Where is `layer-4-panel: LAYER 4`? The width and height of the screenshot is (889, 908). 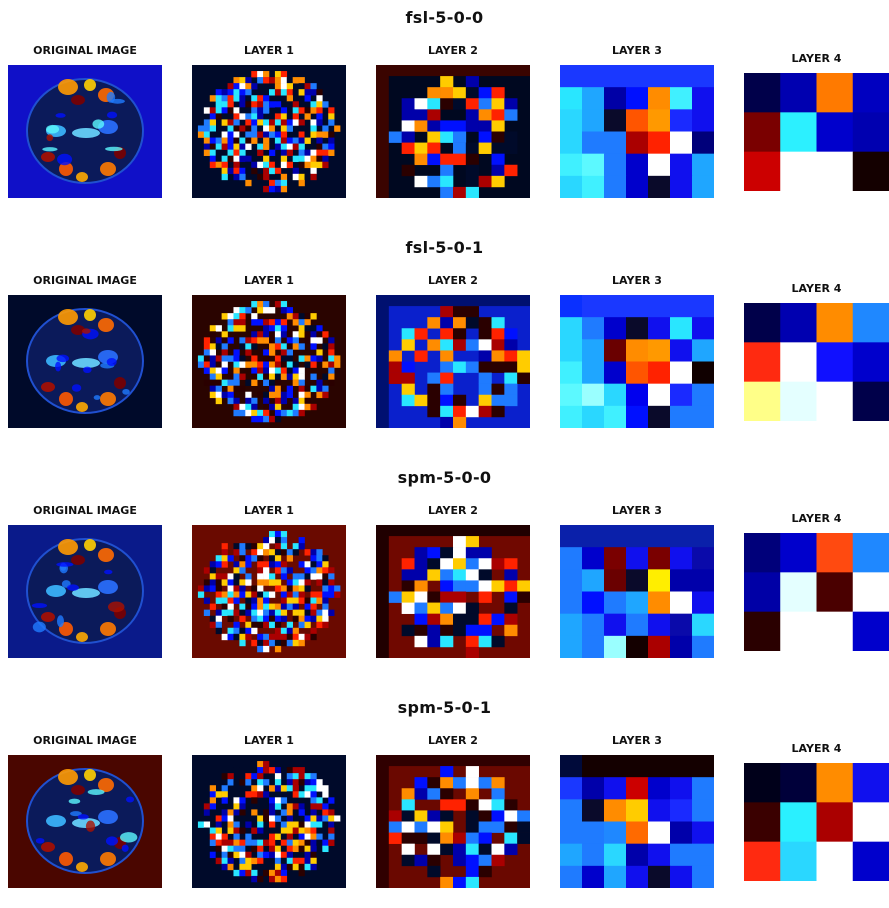 layer-4-panel: LAYER 4 is located at coordinates (816, 798).